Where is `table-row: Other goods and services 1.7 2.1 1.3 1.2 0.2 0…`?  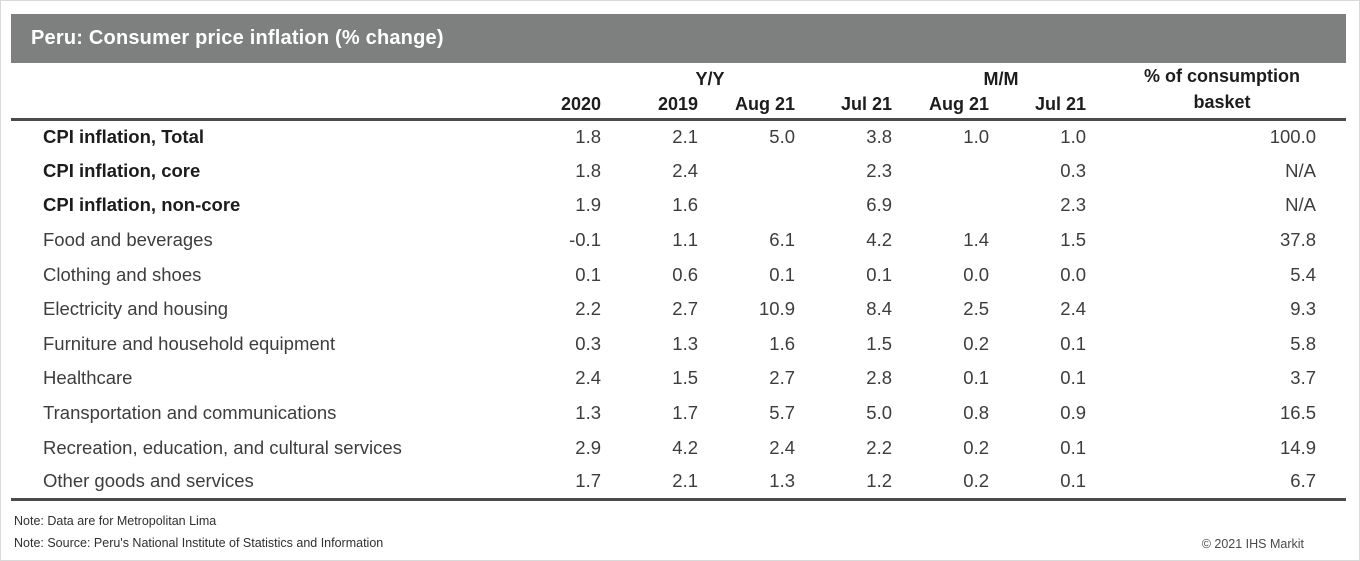 table-row: Other goods and services 1.7 2.1 1.3 1.2 0.2 0… is located at coordinates (679, 483).